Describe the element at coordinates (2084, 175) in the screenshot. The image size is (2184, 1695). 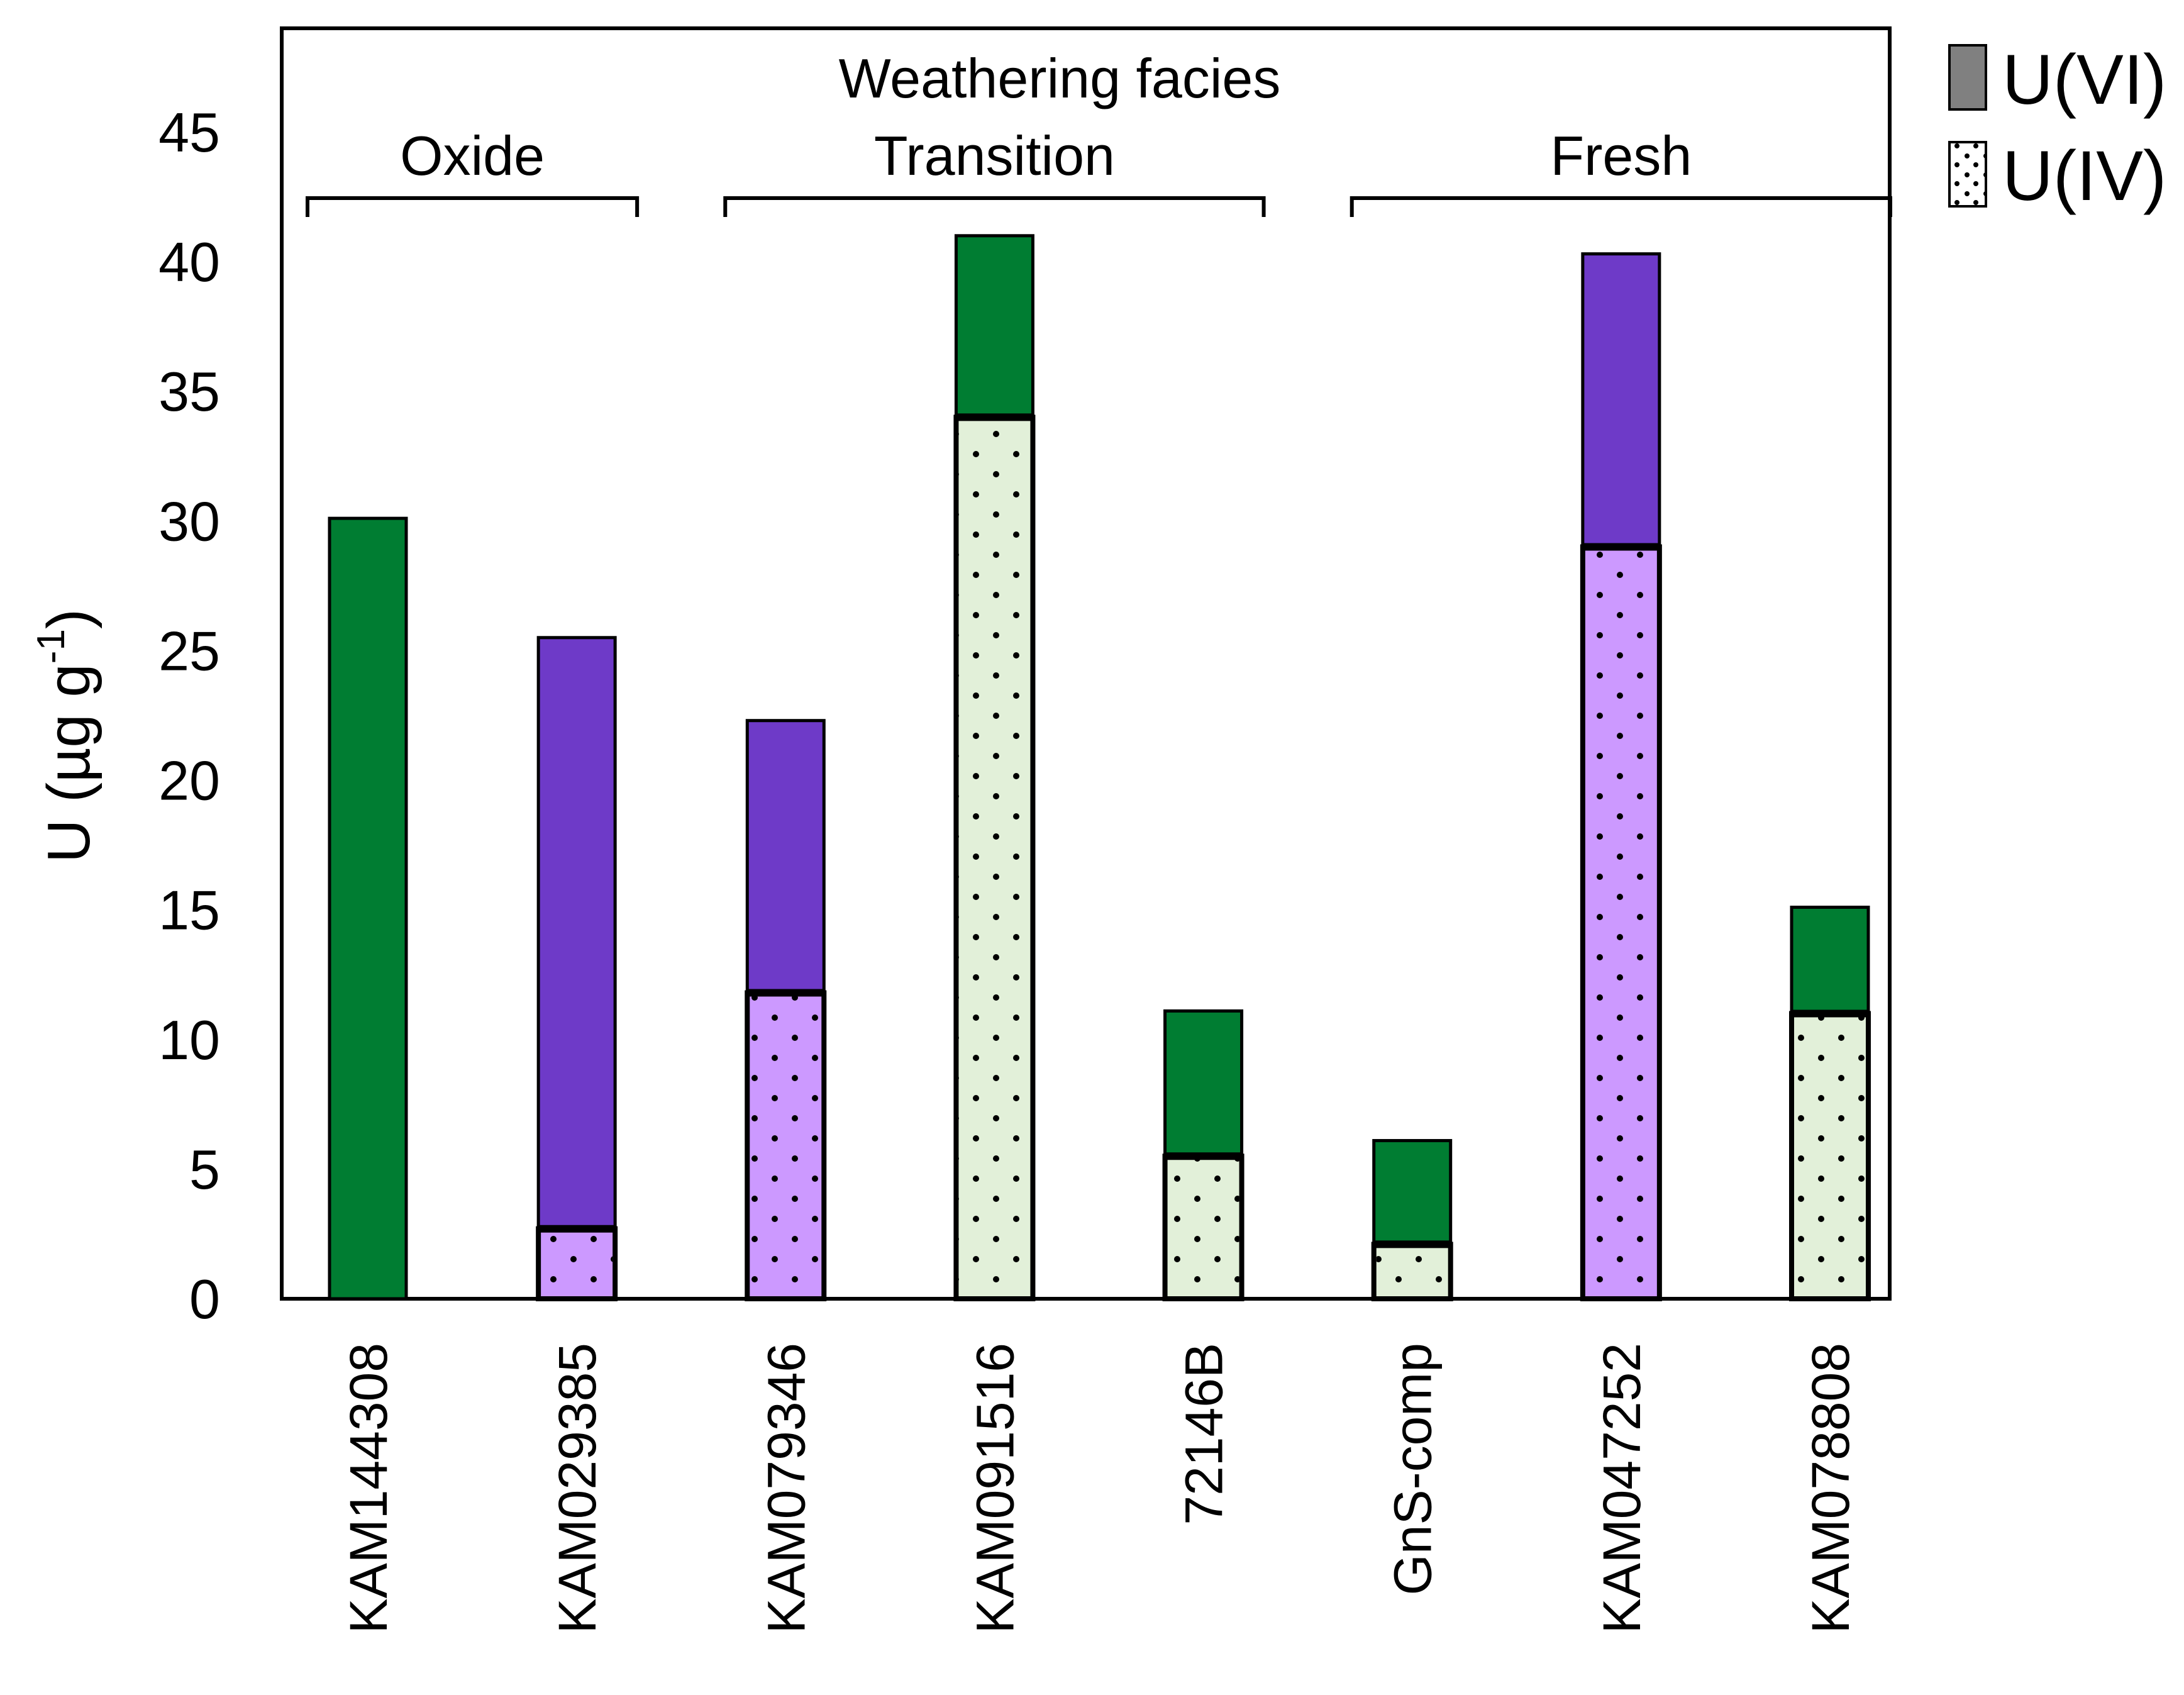
I see `legend-label-uiv: U(IV)` at that location.